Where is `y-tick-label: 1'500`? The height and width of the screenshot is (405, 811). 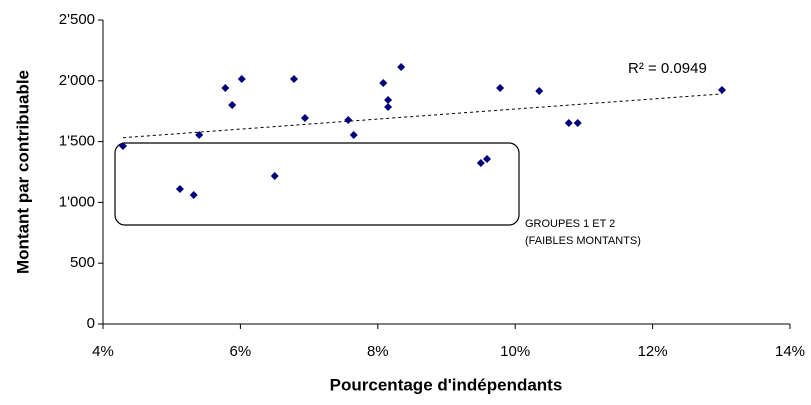 y-tick-label: 1'500 is located at coordinates (77, 141).